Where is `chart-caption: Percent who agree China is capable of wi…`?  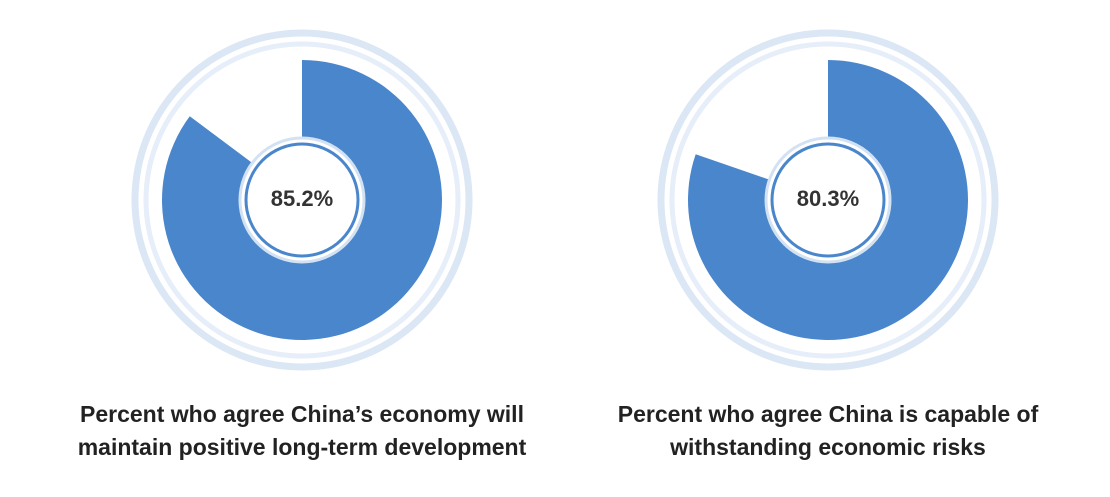 chart-caption: Percent who agree China is capable of wi… is located at coordinates (828, 430).